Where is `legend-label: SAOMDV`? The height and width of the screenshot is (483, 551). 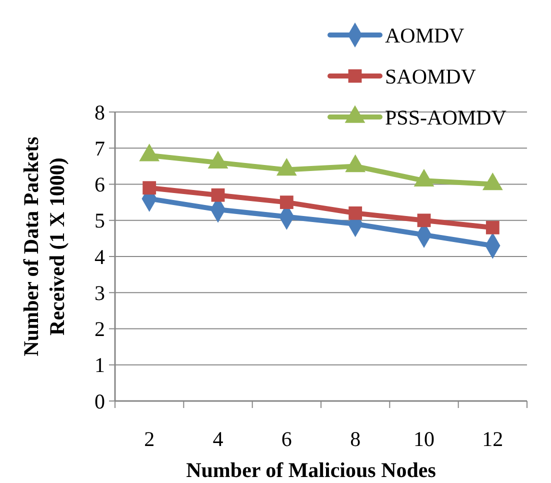
legend-label: SAOMDV is located at coordinates (430, 76).